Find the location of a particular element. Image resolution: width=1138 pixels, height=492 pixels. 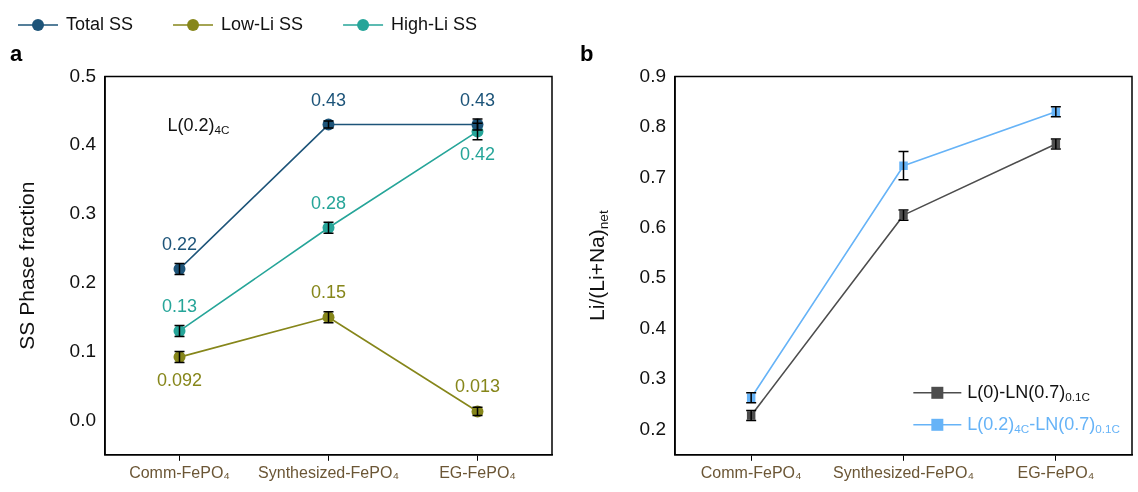

legend-label: Low-Li SS is located at coordinates (262, 23).